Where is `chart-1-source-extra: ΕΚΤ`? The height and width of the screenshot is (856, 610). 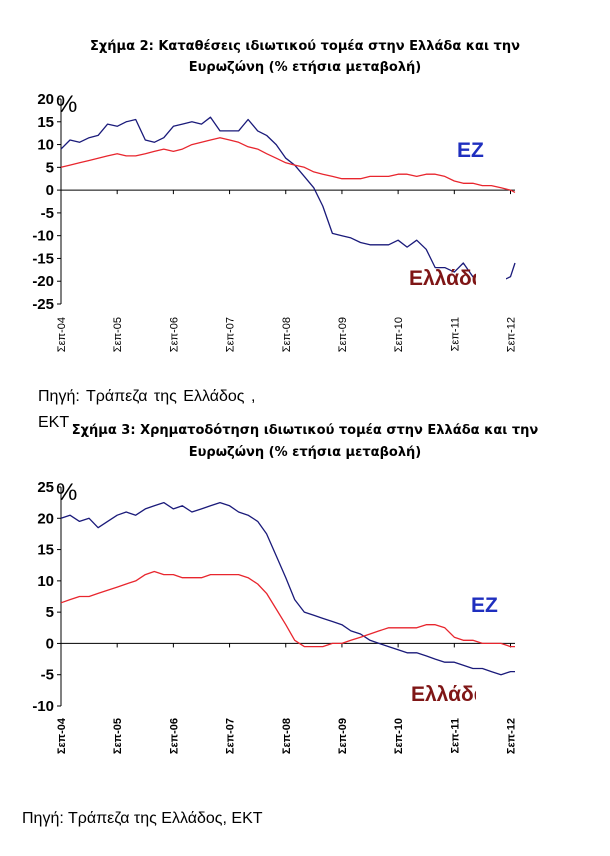
chart-1-source-extra: ΕΚΤ is located at coordinates (54, 422).